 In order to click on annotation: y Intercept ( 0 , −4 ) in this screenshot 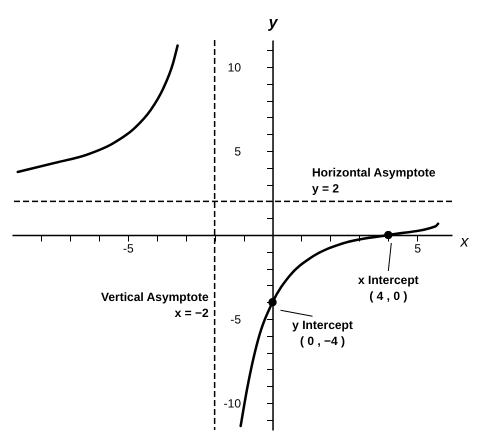, I will do `click(322, 333)`.